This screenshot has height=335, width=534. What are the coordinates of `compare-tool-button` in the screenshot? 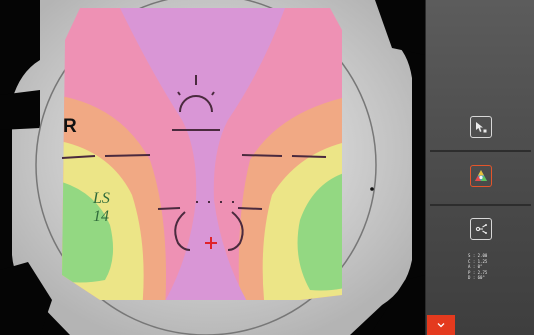 It's located at (481, 229).